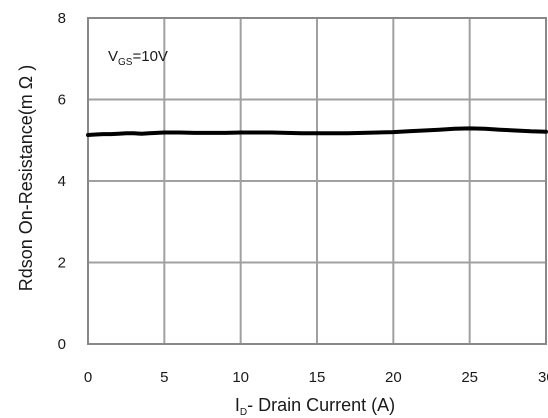 The width and height of the screenshot is (548, 418). What do you see at coordinates (317, 131) in the screenshot?
I see `series-line` at bounding box center [317, 131].